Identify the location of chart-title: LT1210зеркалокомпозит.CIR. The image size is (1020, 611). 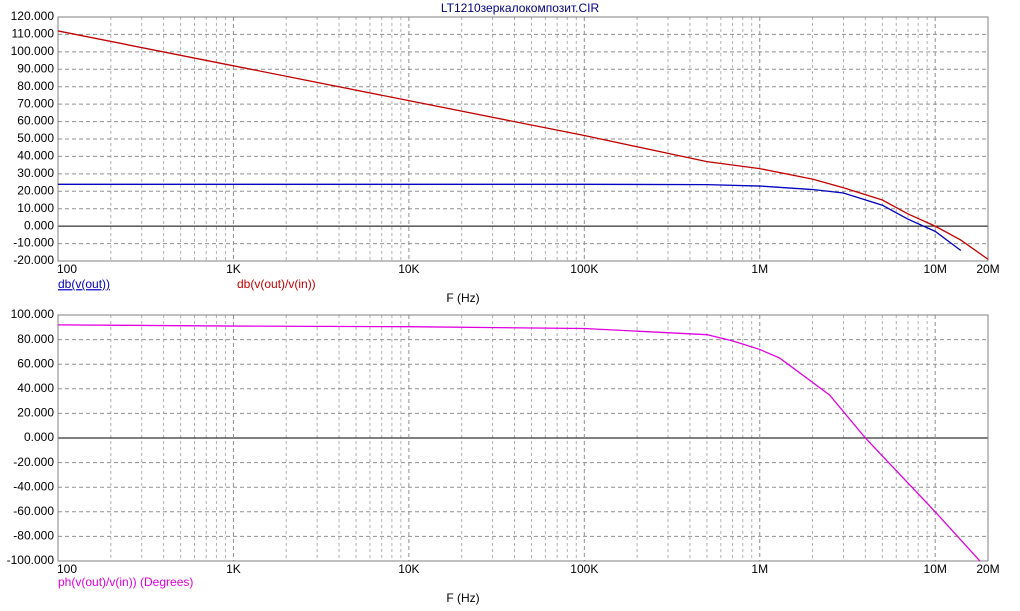
(520, 8).